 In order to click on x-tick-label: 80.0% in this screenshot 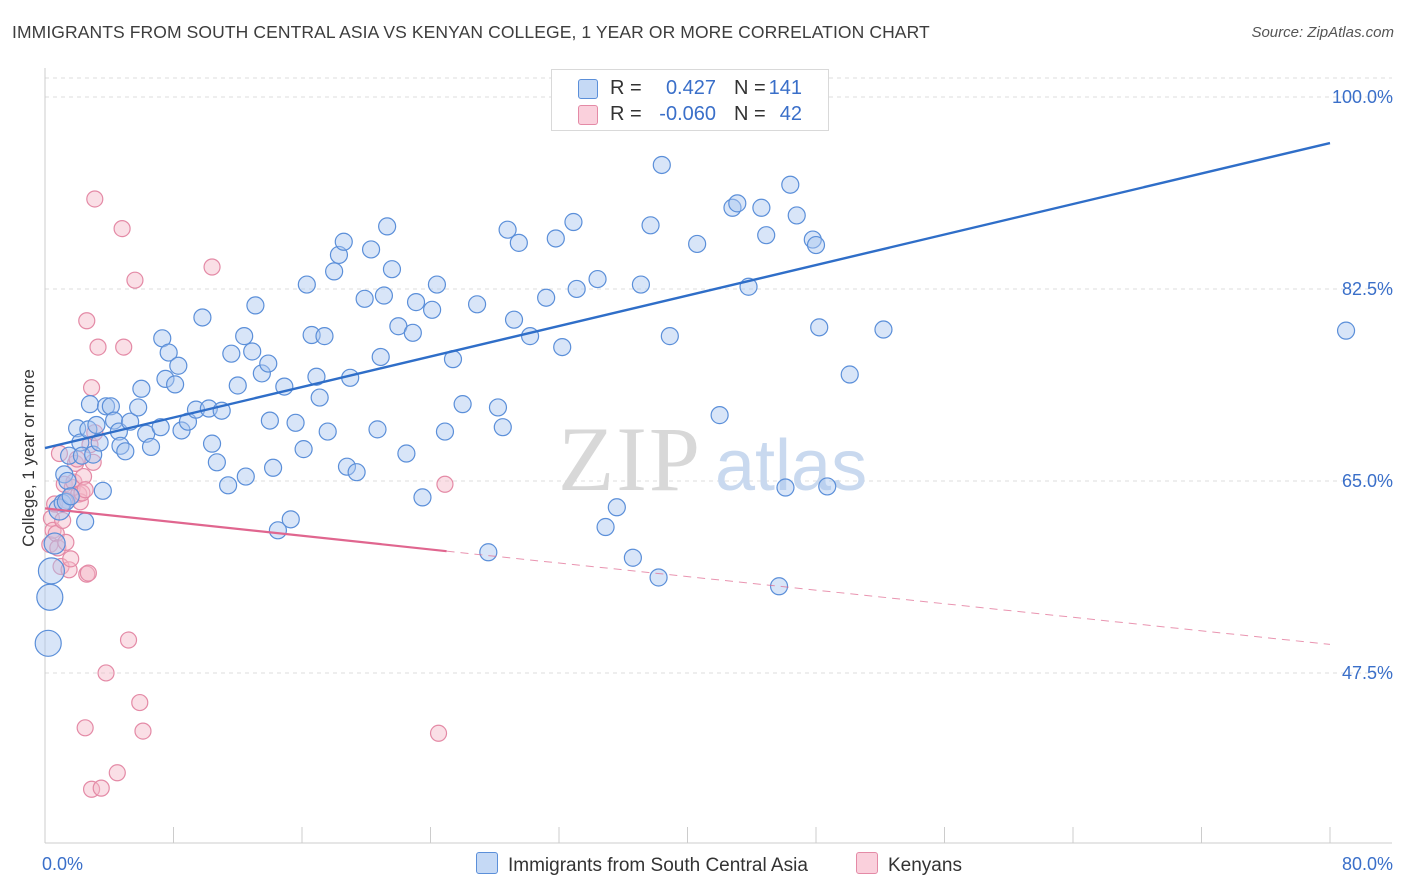, I will do `click(1367, 864)`.